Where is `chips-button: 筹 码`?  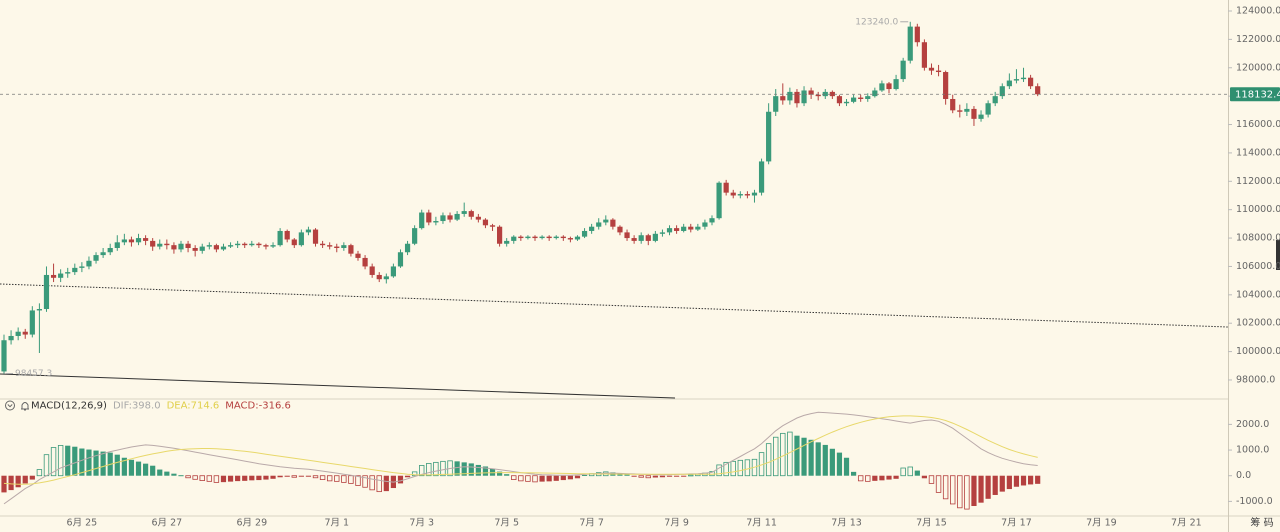
chips-button: 筹 码 is located at coordinates (1261, 522).